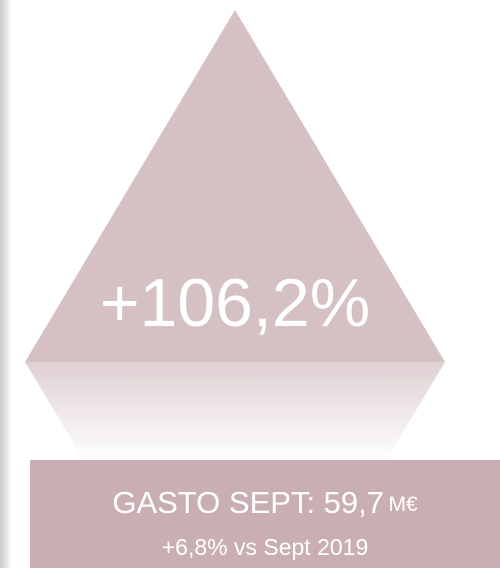 The image size is (500, 568). What do you see at coordinates (402, 504) in the screenshot?
I see `spend-unit: M€` at bounding box center [402, 504].